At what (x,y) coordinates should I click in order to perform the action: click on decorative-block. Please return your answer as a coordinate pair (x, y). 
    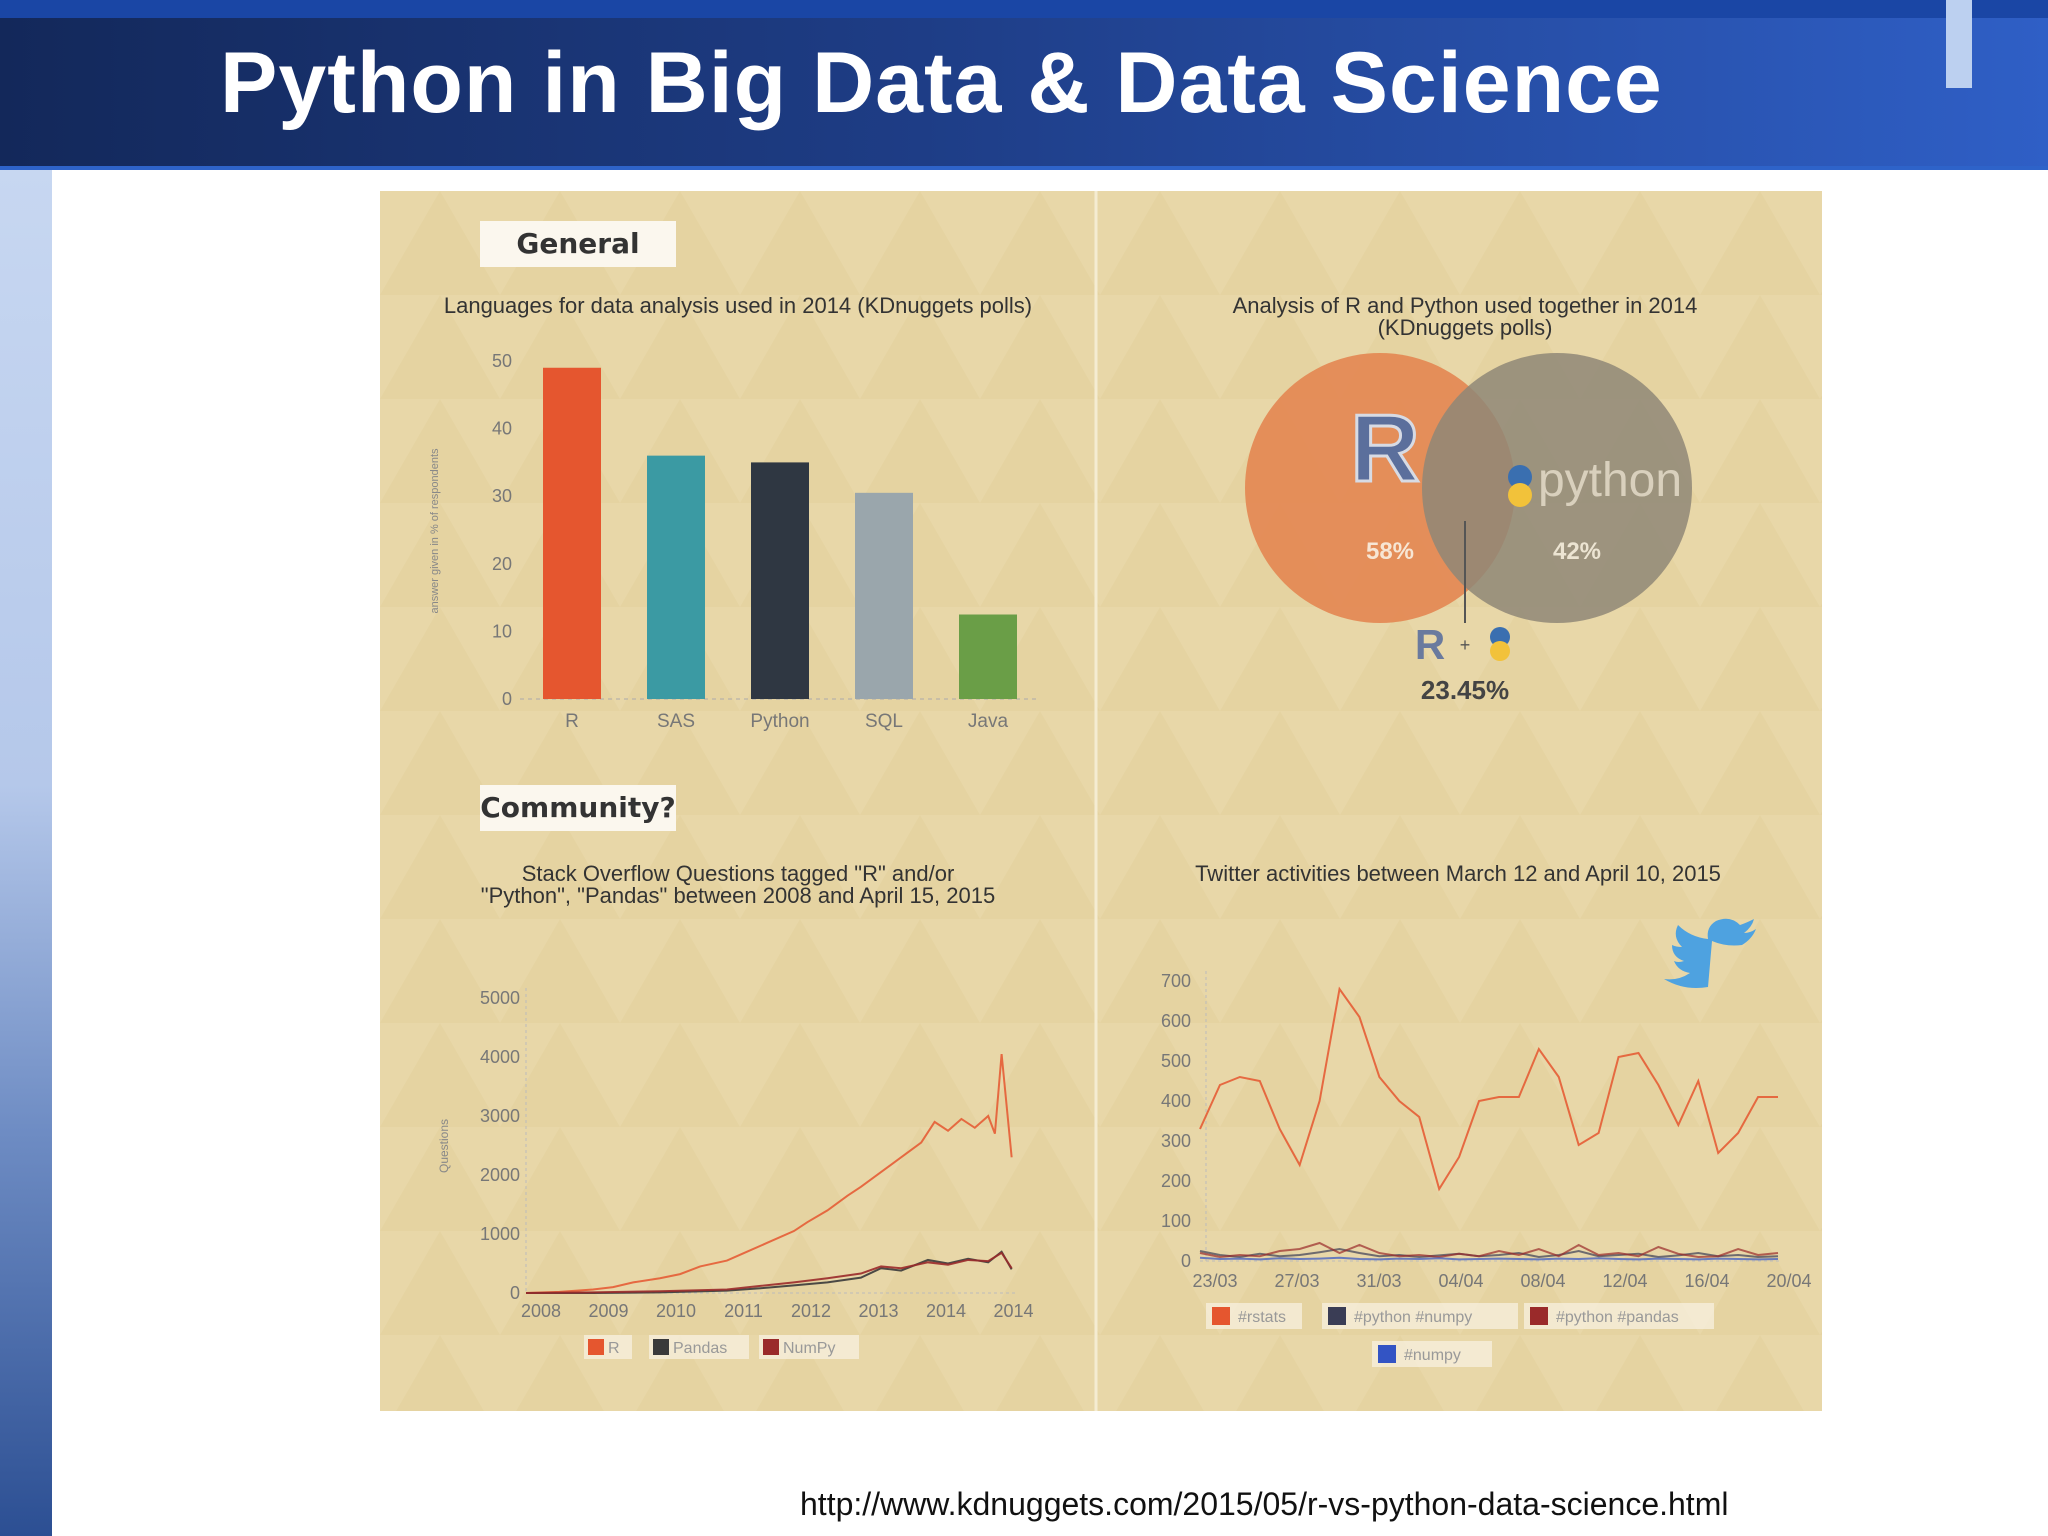
    Looking at the image, I should click on (1959, 44).